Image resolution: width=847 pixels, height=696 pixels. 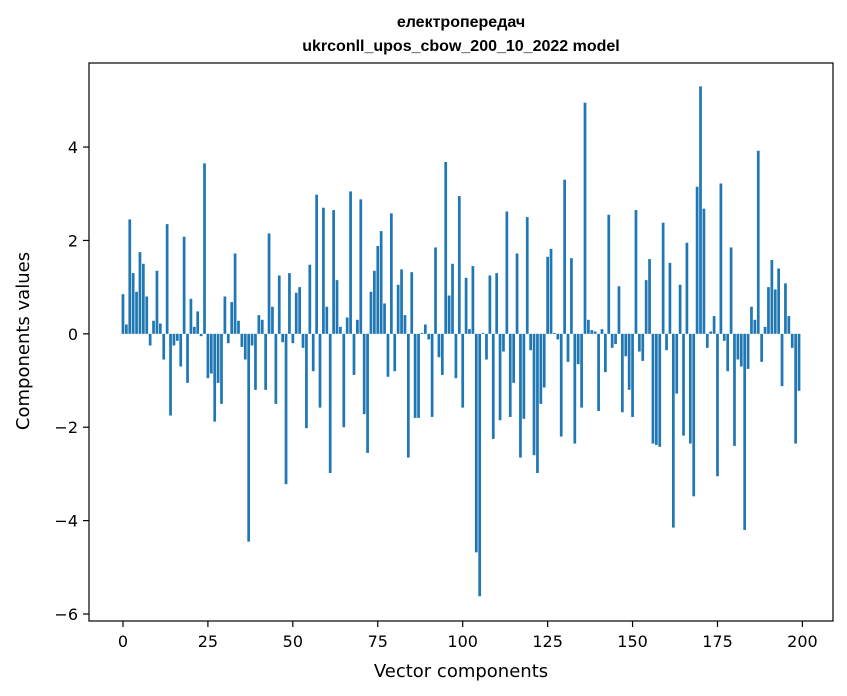 I want to click on y-tick-label: 4, so click(x=73, y=147).